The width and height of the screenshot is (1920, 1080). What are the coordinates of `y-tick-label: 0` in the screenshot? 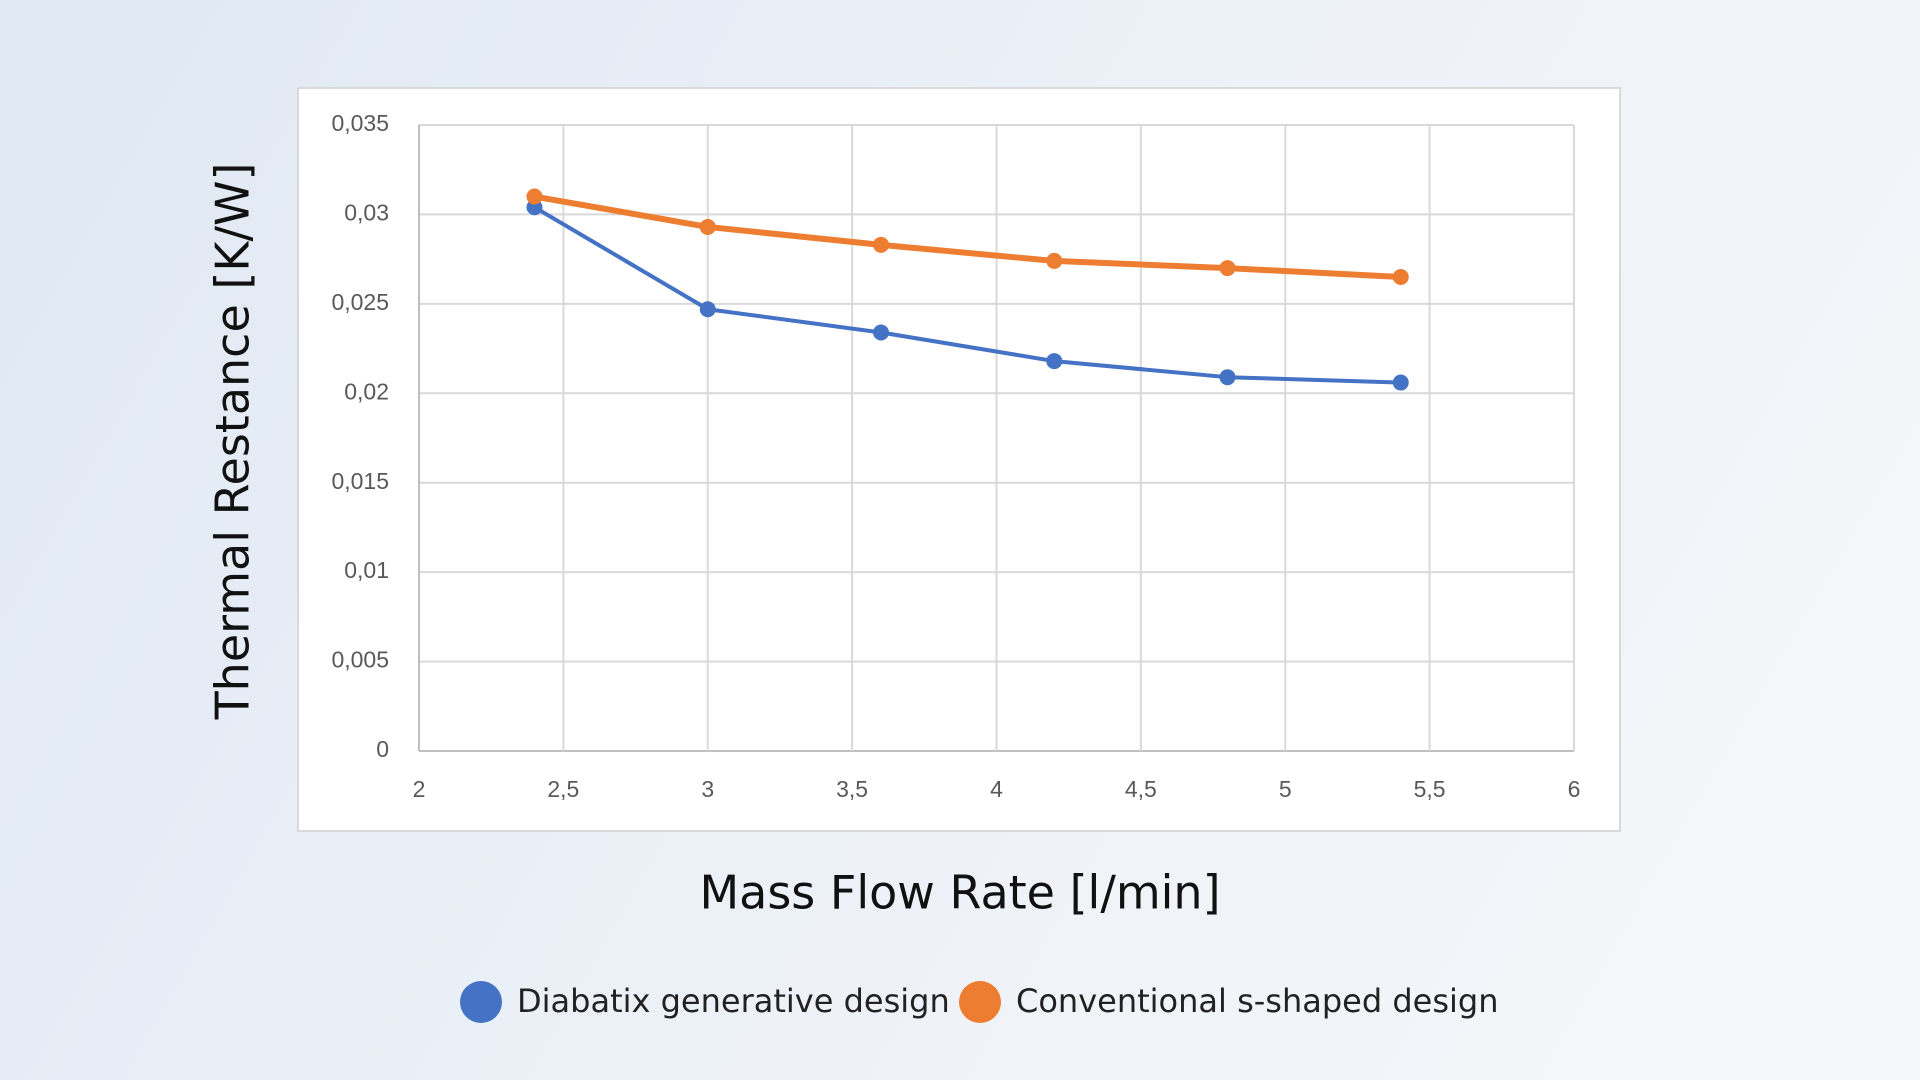 It's located at (382, 749).